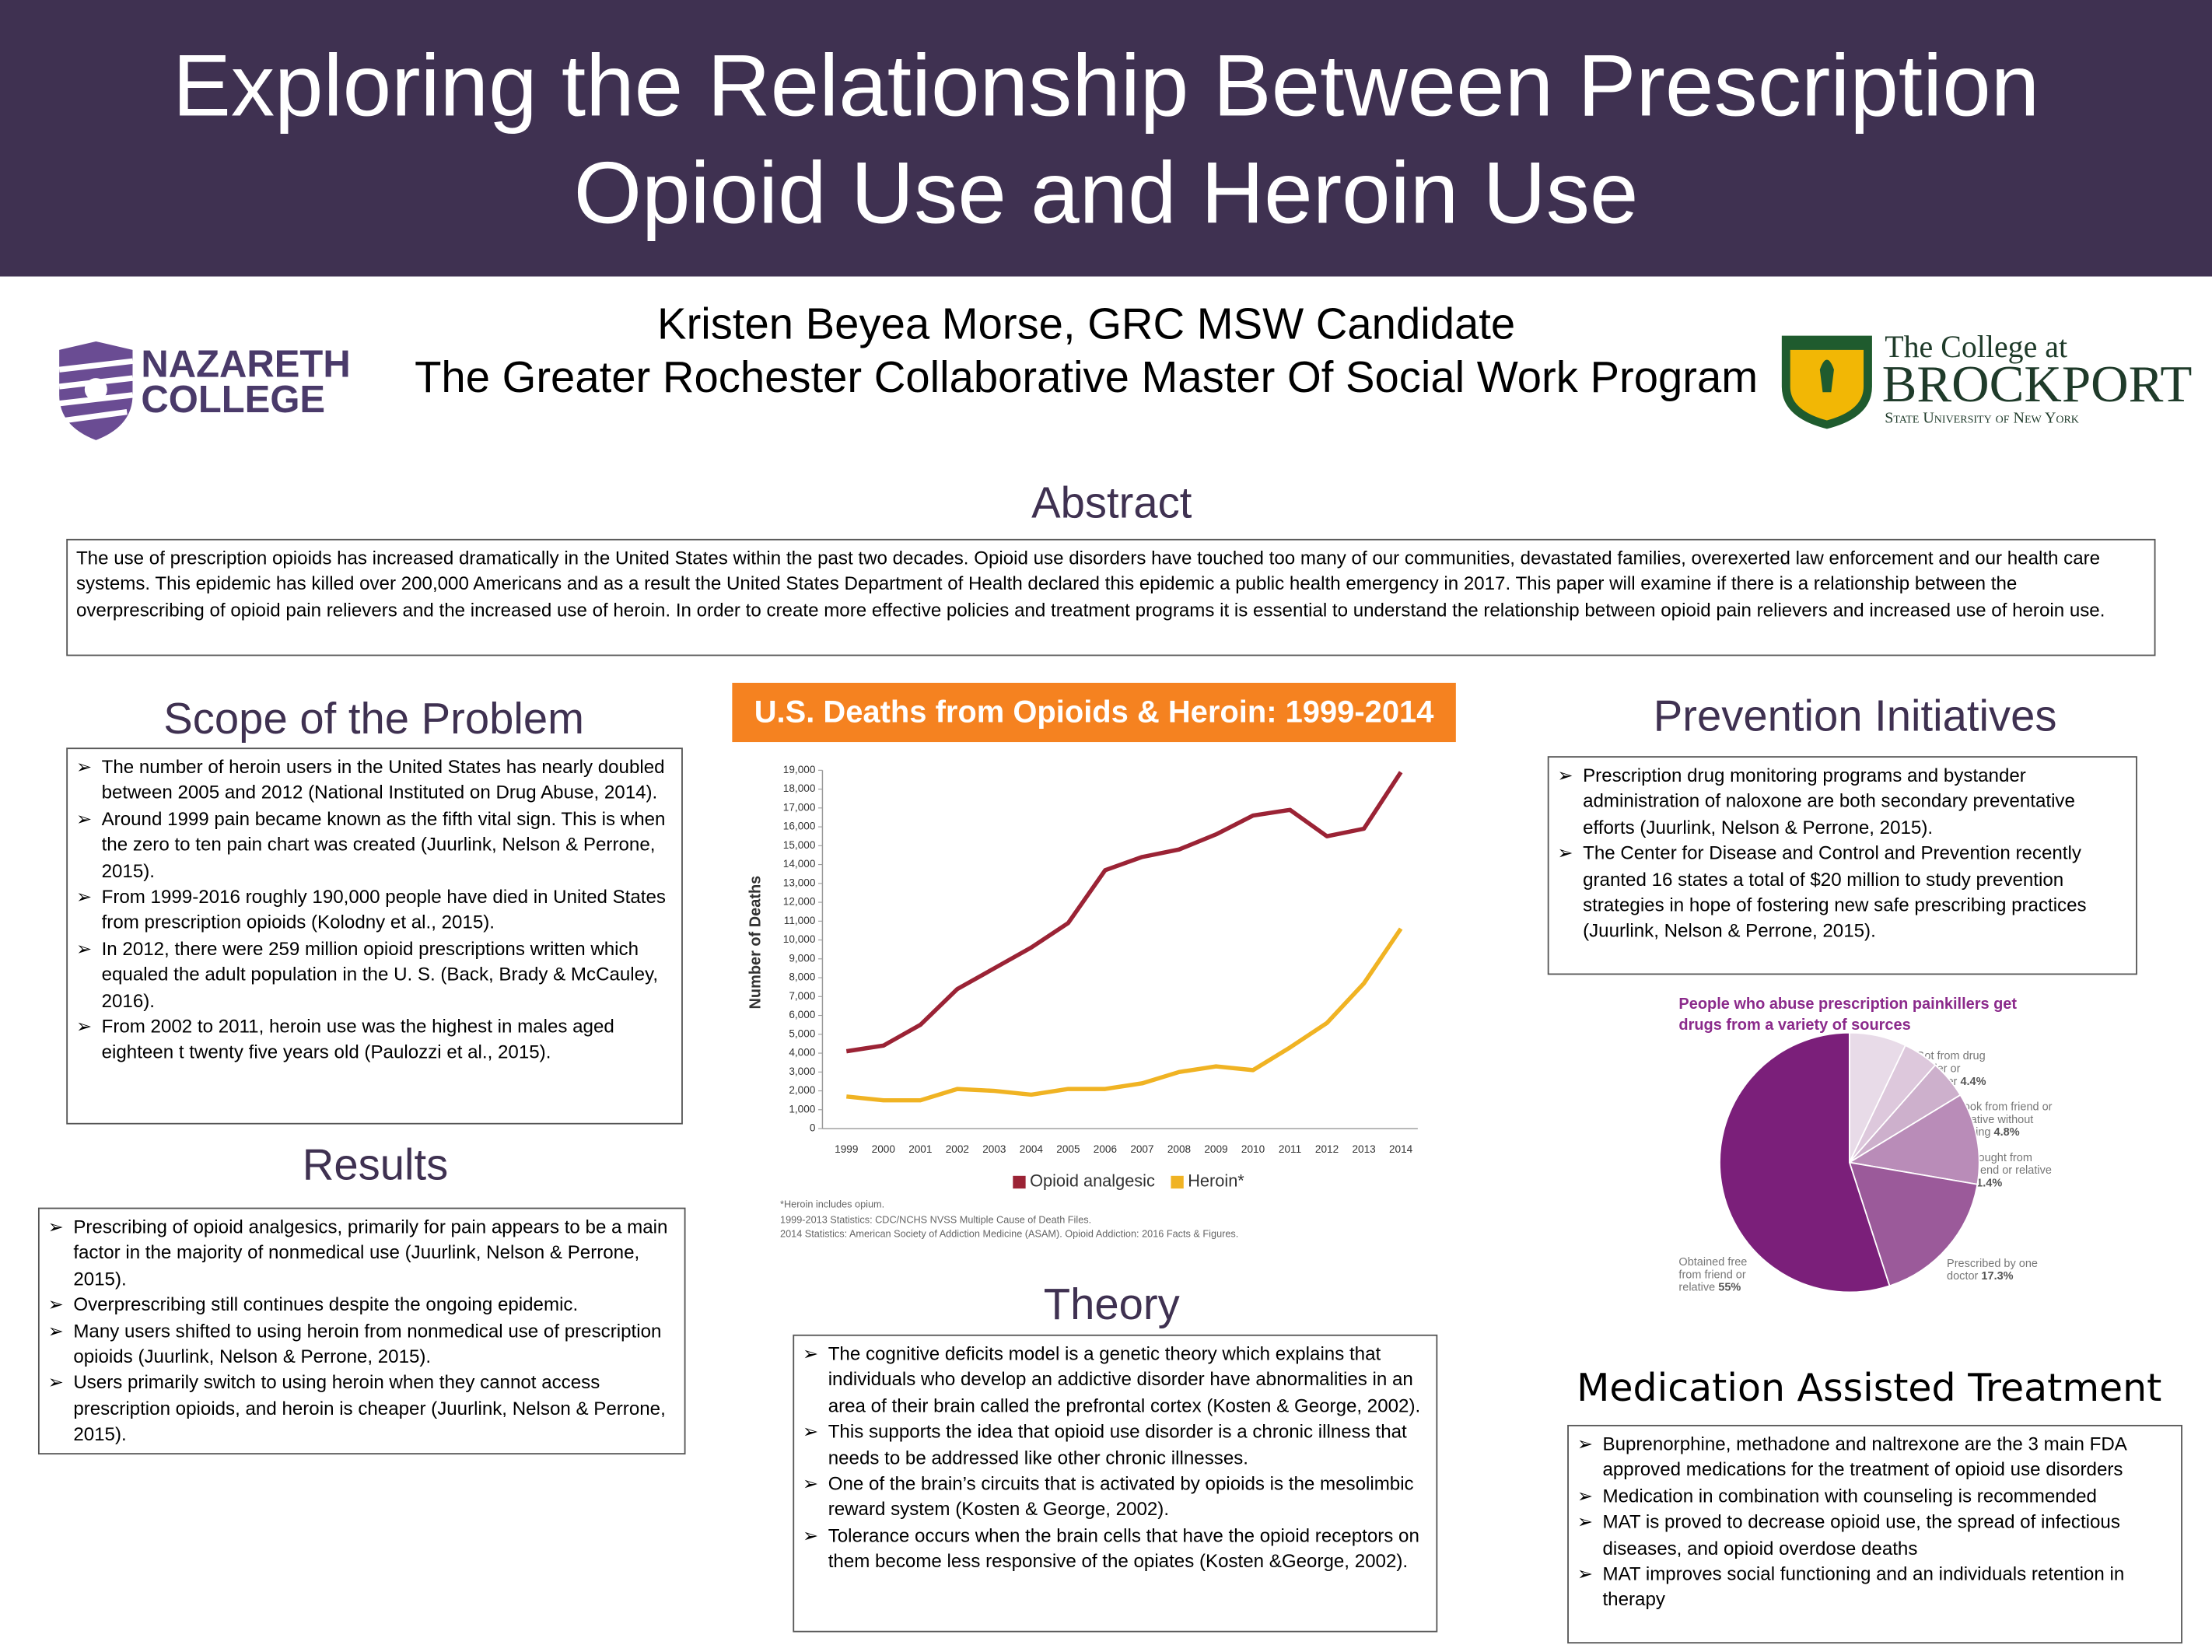  I want to click on y-tick-label: 12,000, so click(800, 902).